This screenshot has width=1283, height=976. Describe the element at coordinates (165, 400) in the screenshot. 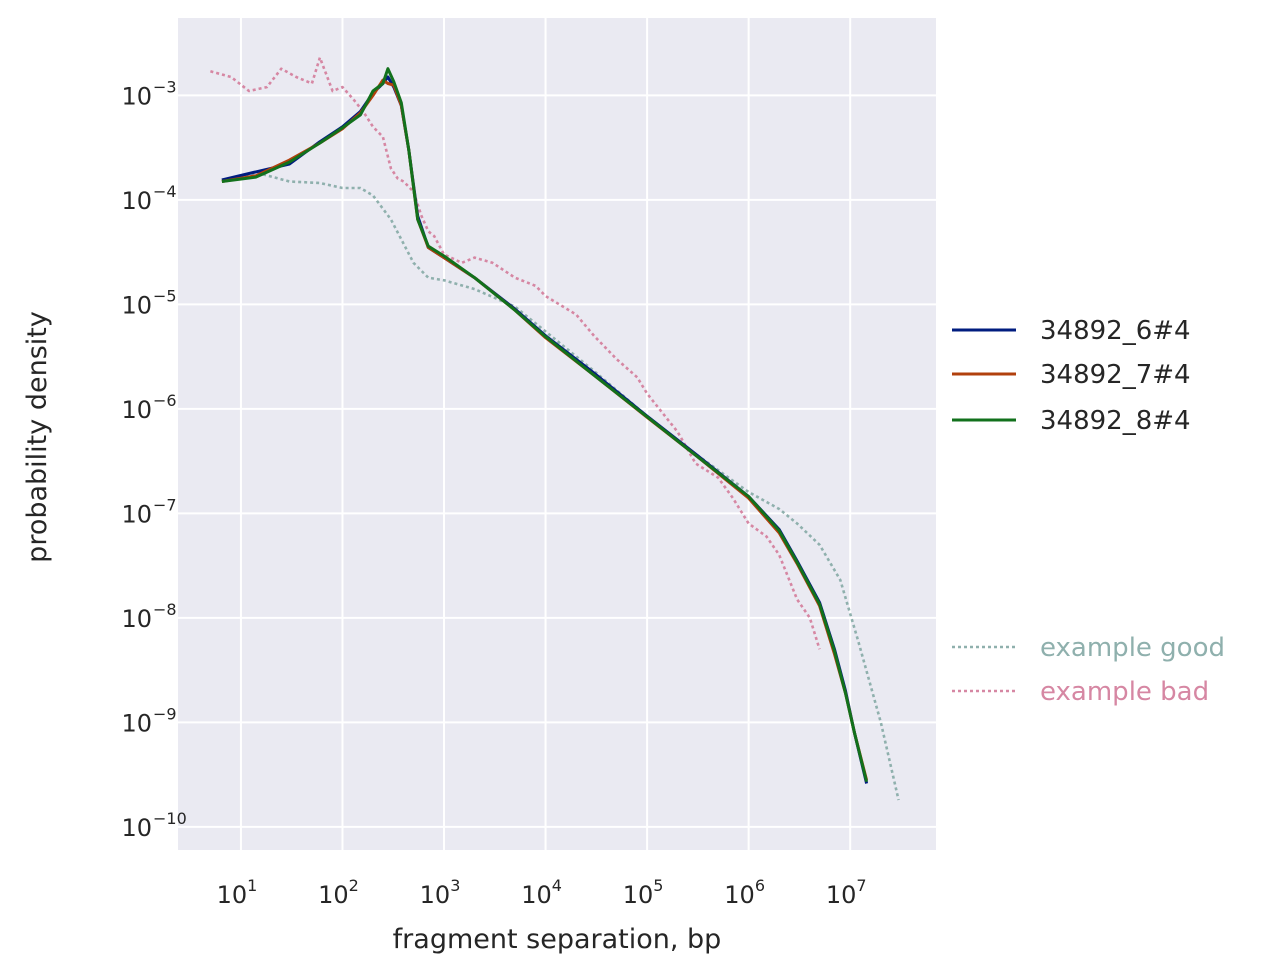

I see `y-tick-exponent: −6` at that location.